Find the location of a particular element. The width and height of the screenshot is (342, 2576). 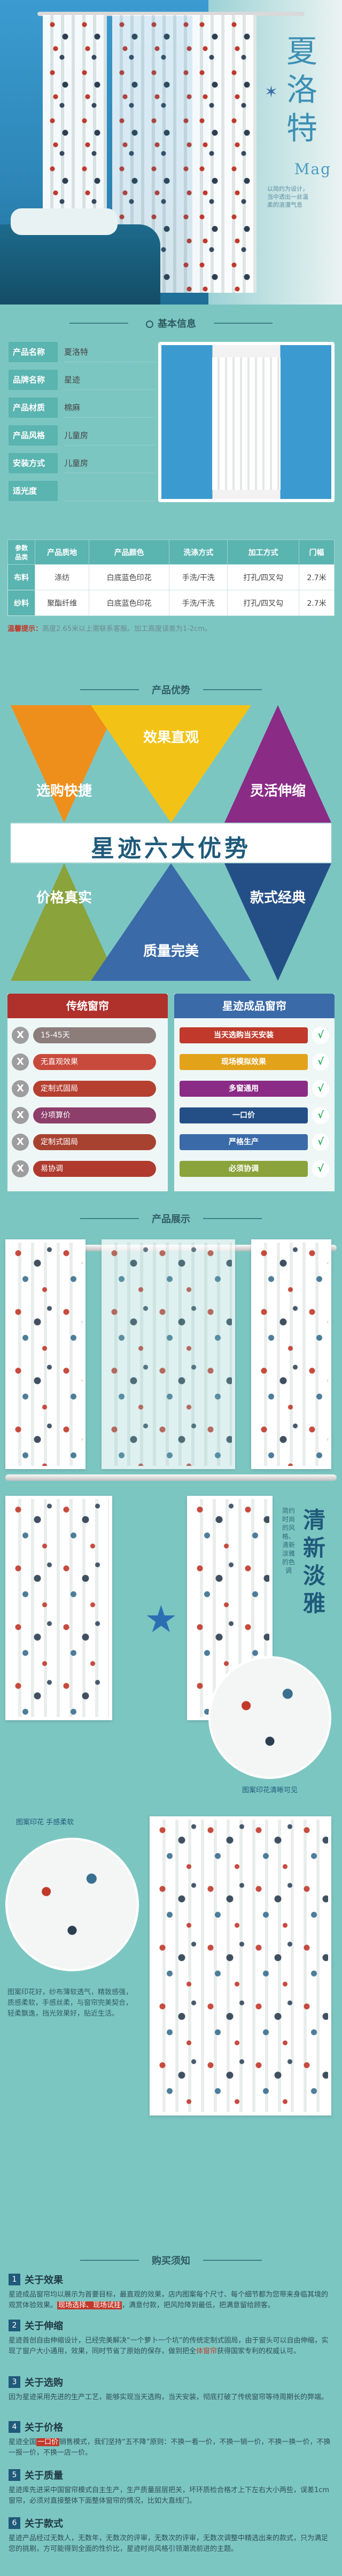

xingji-item: 多窗通用 is located at coordinates (244, 1089).